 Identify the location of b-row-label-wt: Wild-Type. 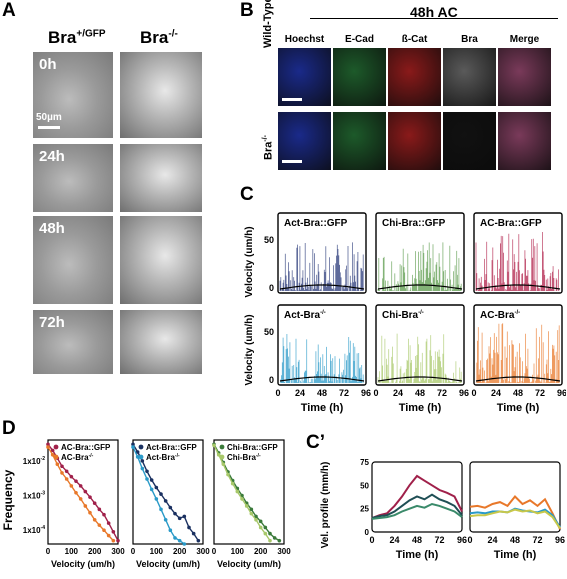
(268, 24).